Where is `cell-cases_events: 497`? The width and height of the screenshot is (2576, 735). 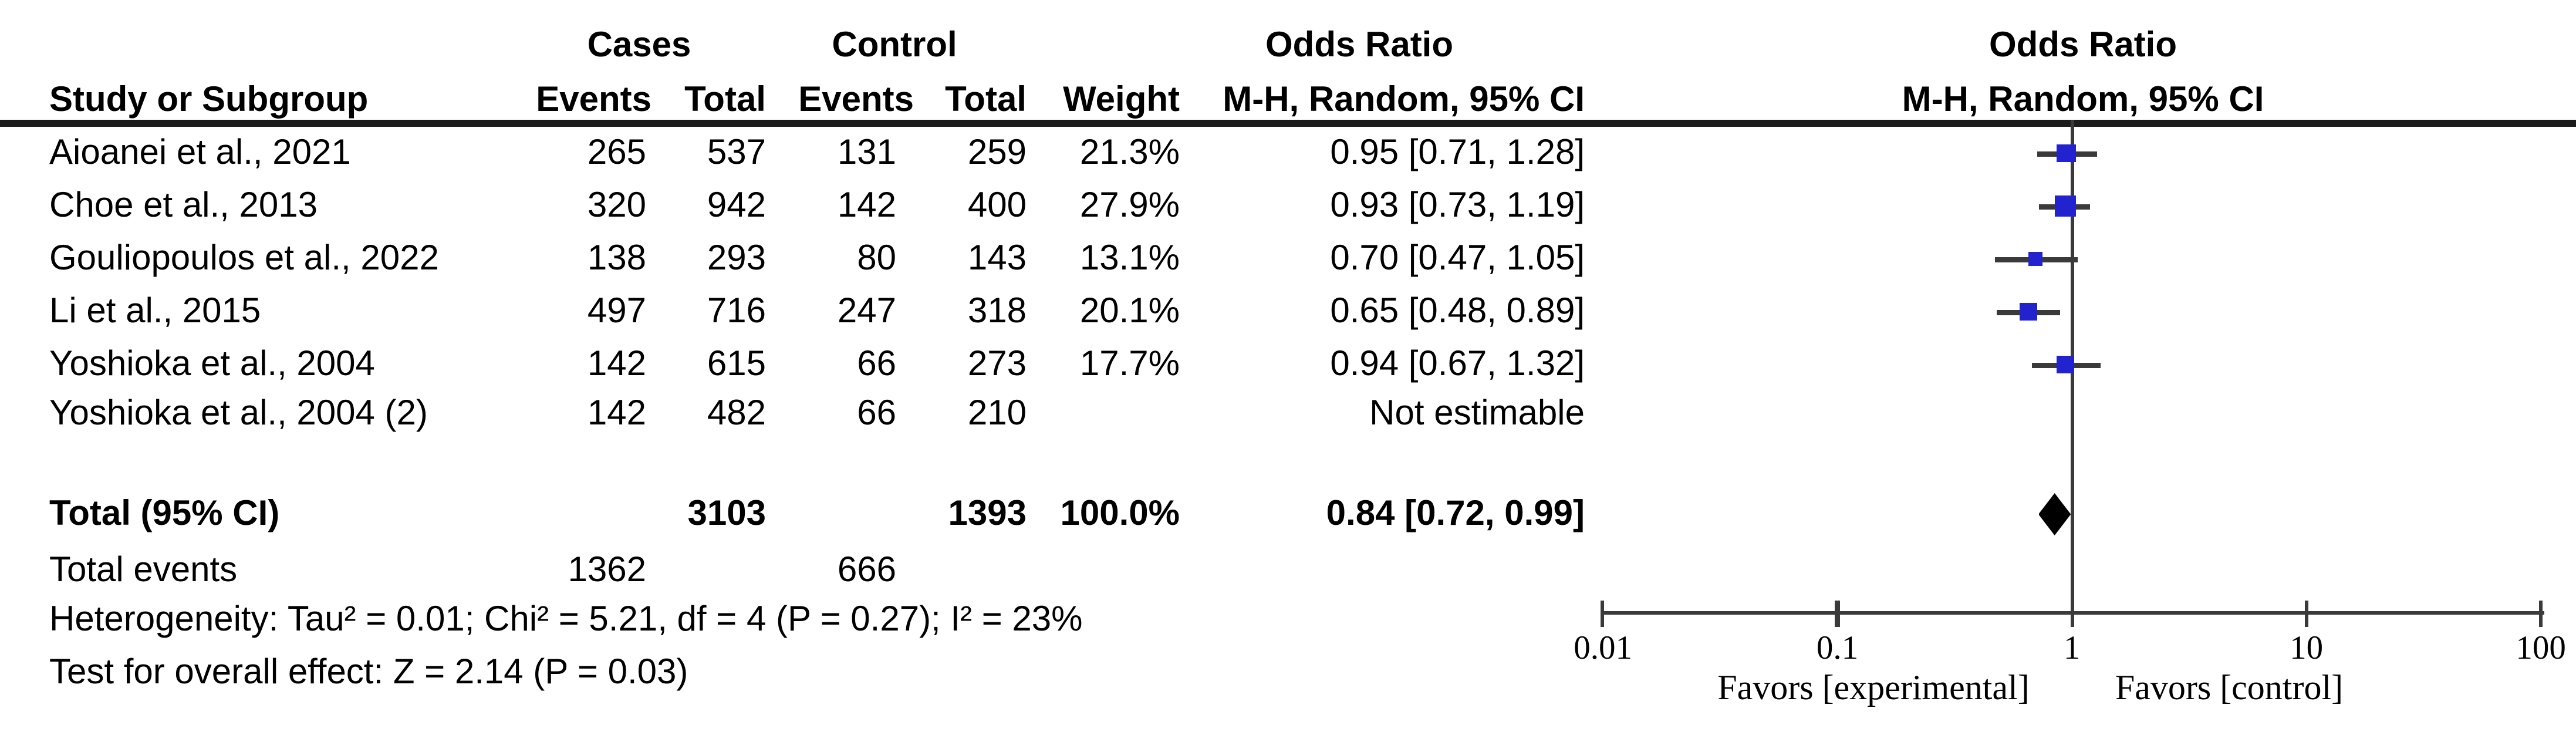
cell-cases_events: 497 is located at coordinates (616, 311).